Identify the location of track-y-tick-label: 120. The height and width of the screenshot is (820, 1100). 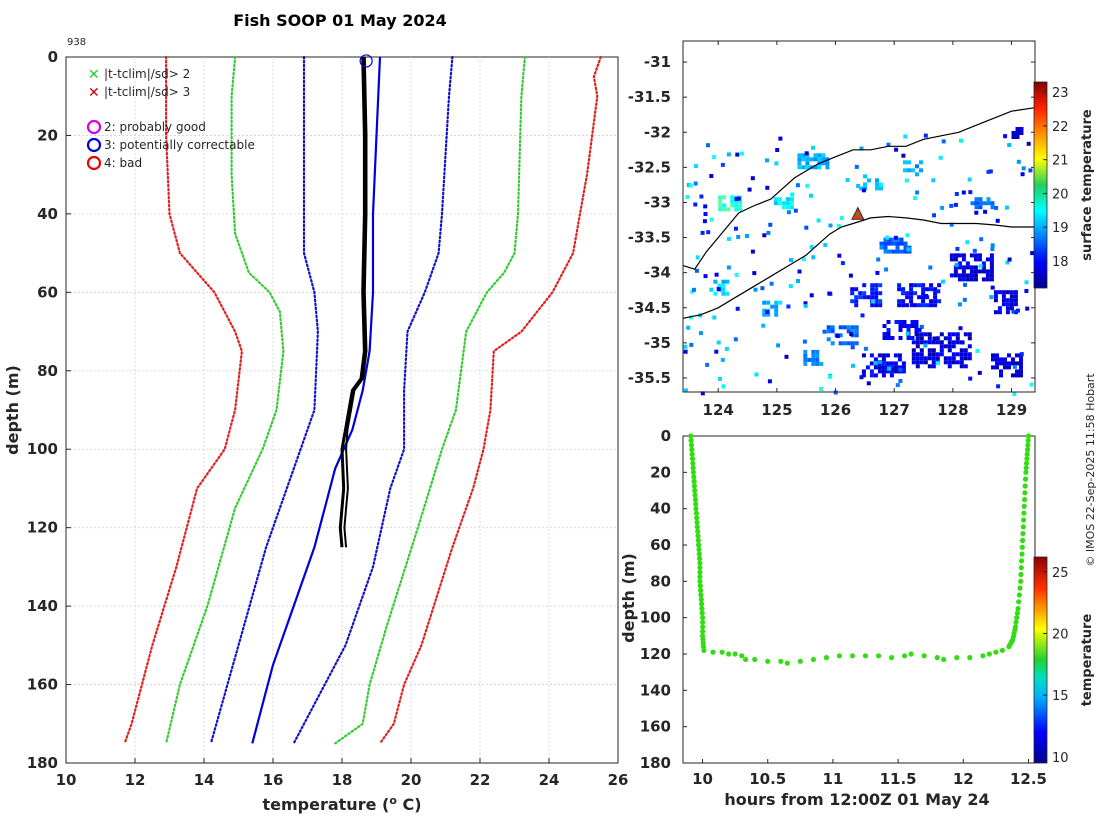
(655, 654).